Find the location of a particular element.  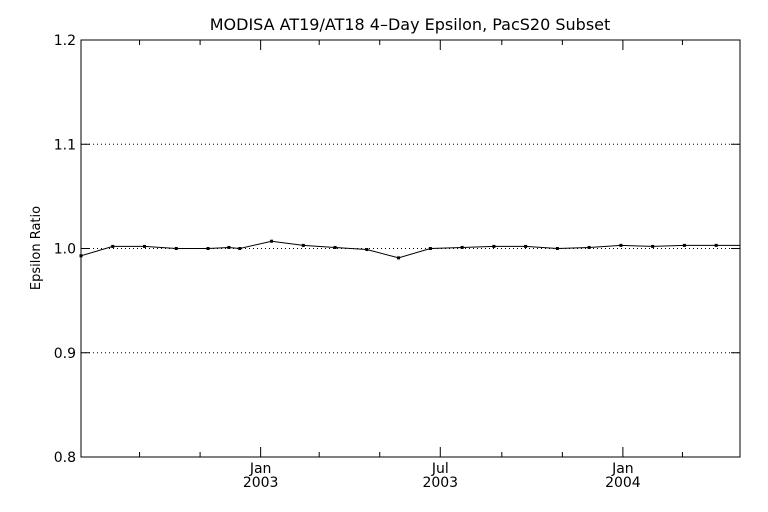

y-tick-label: 0.9 is located at coordinates (65, 354).